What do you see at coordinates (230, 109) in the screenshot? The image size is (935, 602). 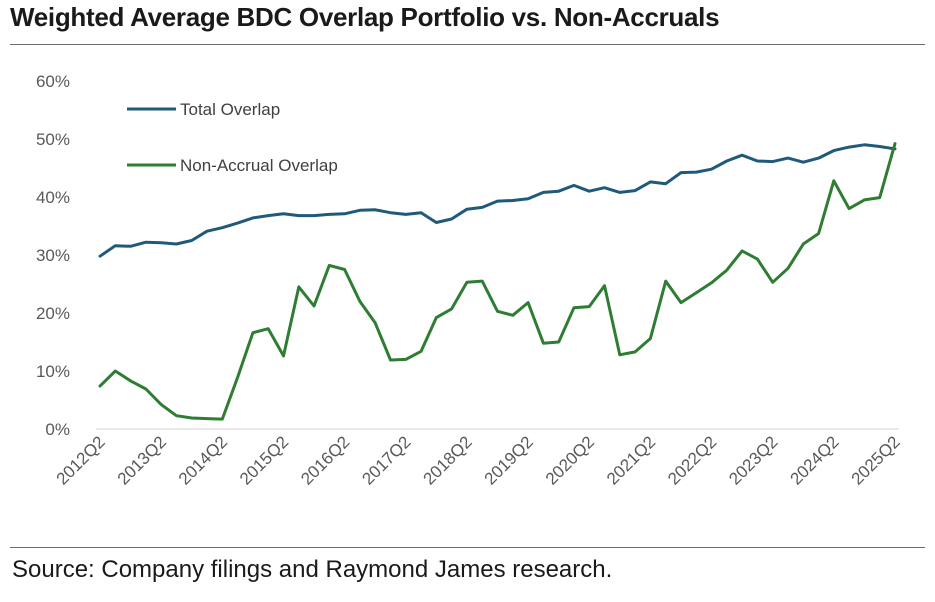 I see `legend-label: Total Overlap` at bounding box center [230, 109].